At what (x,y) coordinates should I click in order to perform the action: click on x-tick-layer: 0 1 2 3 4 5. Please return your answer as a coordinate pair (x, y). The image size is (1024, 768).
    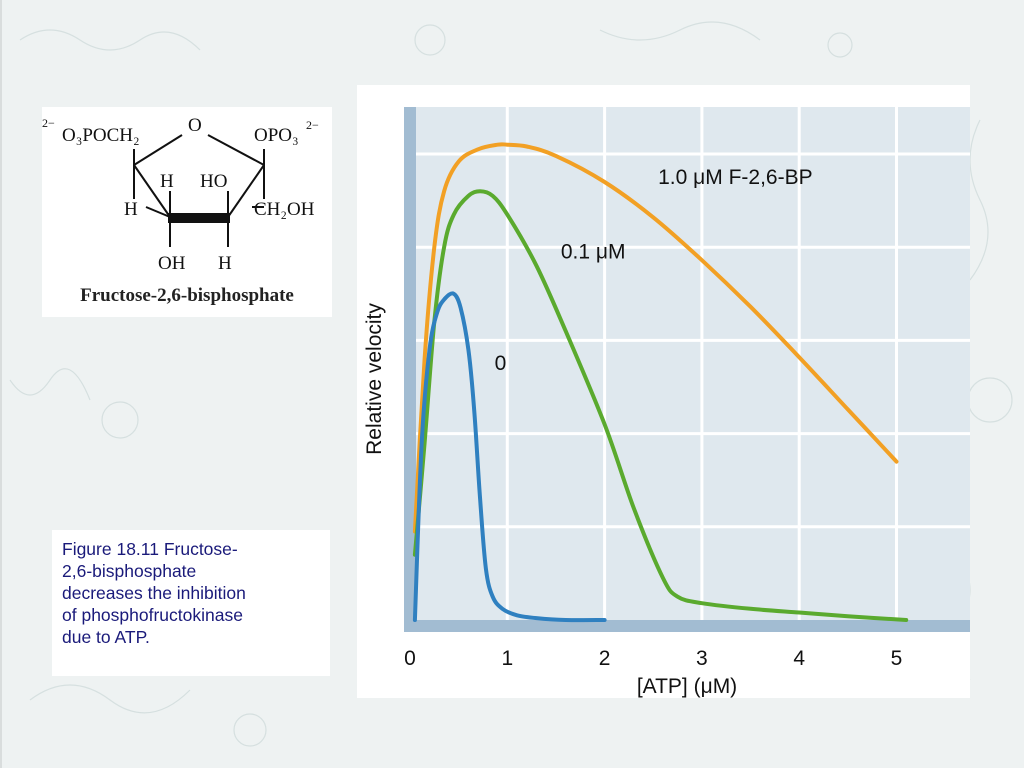
    Looking at the image, I should click on (653, 658).